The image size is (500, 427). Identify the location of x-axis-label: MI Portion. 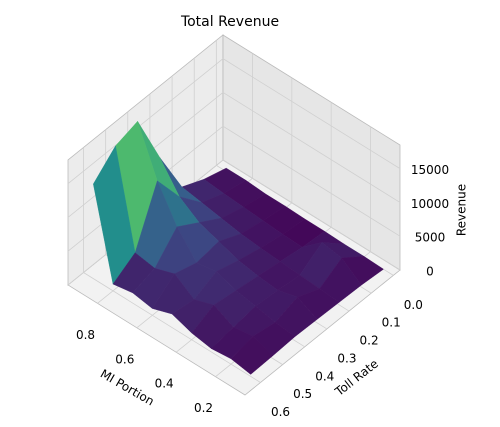
(127, 388).